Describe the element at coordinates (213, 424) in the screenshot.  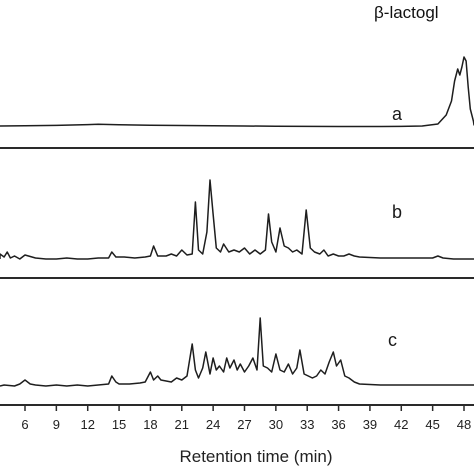
I see `x-tick-label-24: 24` at that location.